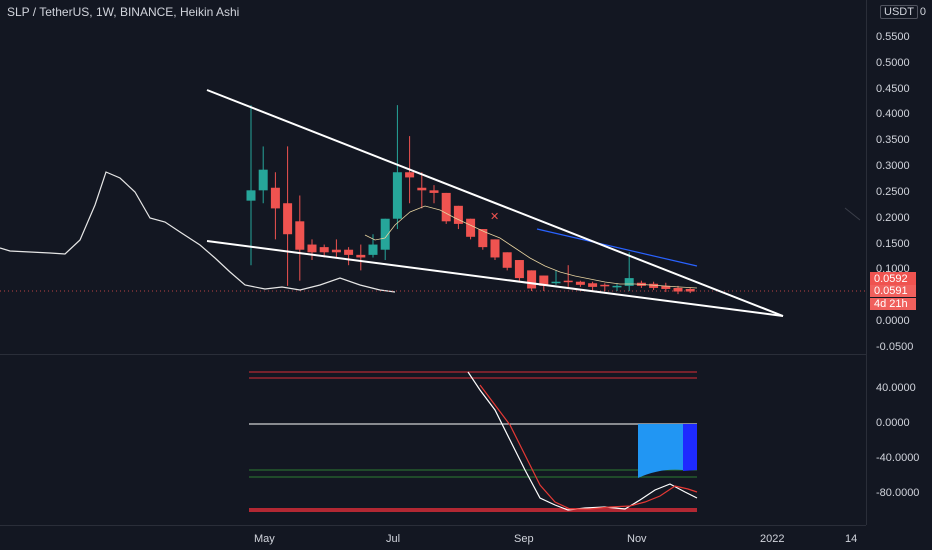 The height and width of the screenshot is (550, 932). I want to click on price-tick-top: 0, so click(922, 12).